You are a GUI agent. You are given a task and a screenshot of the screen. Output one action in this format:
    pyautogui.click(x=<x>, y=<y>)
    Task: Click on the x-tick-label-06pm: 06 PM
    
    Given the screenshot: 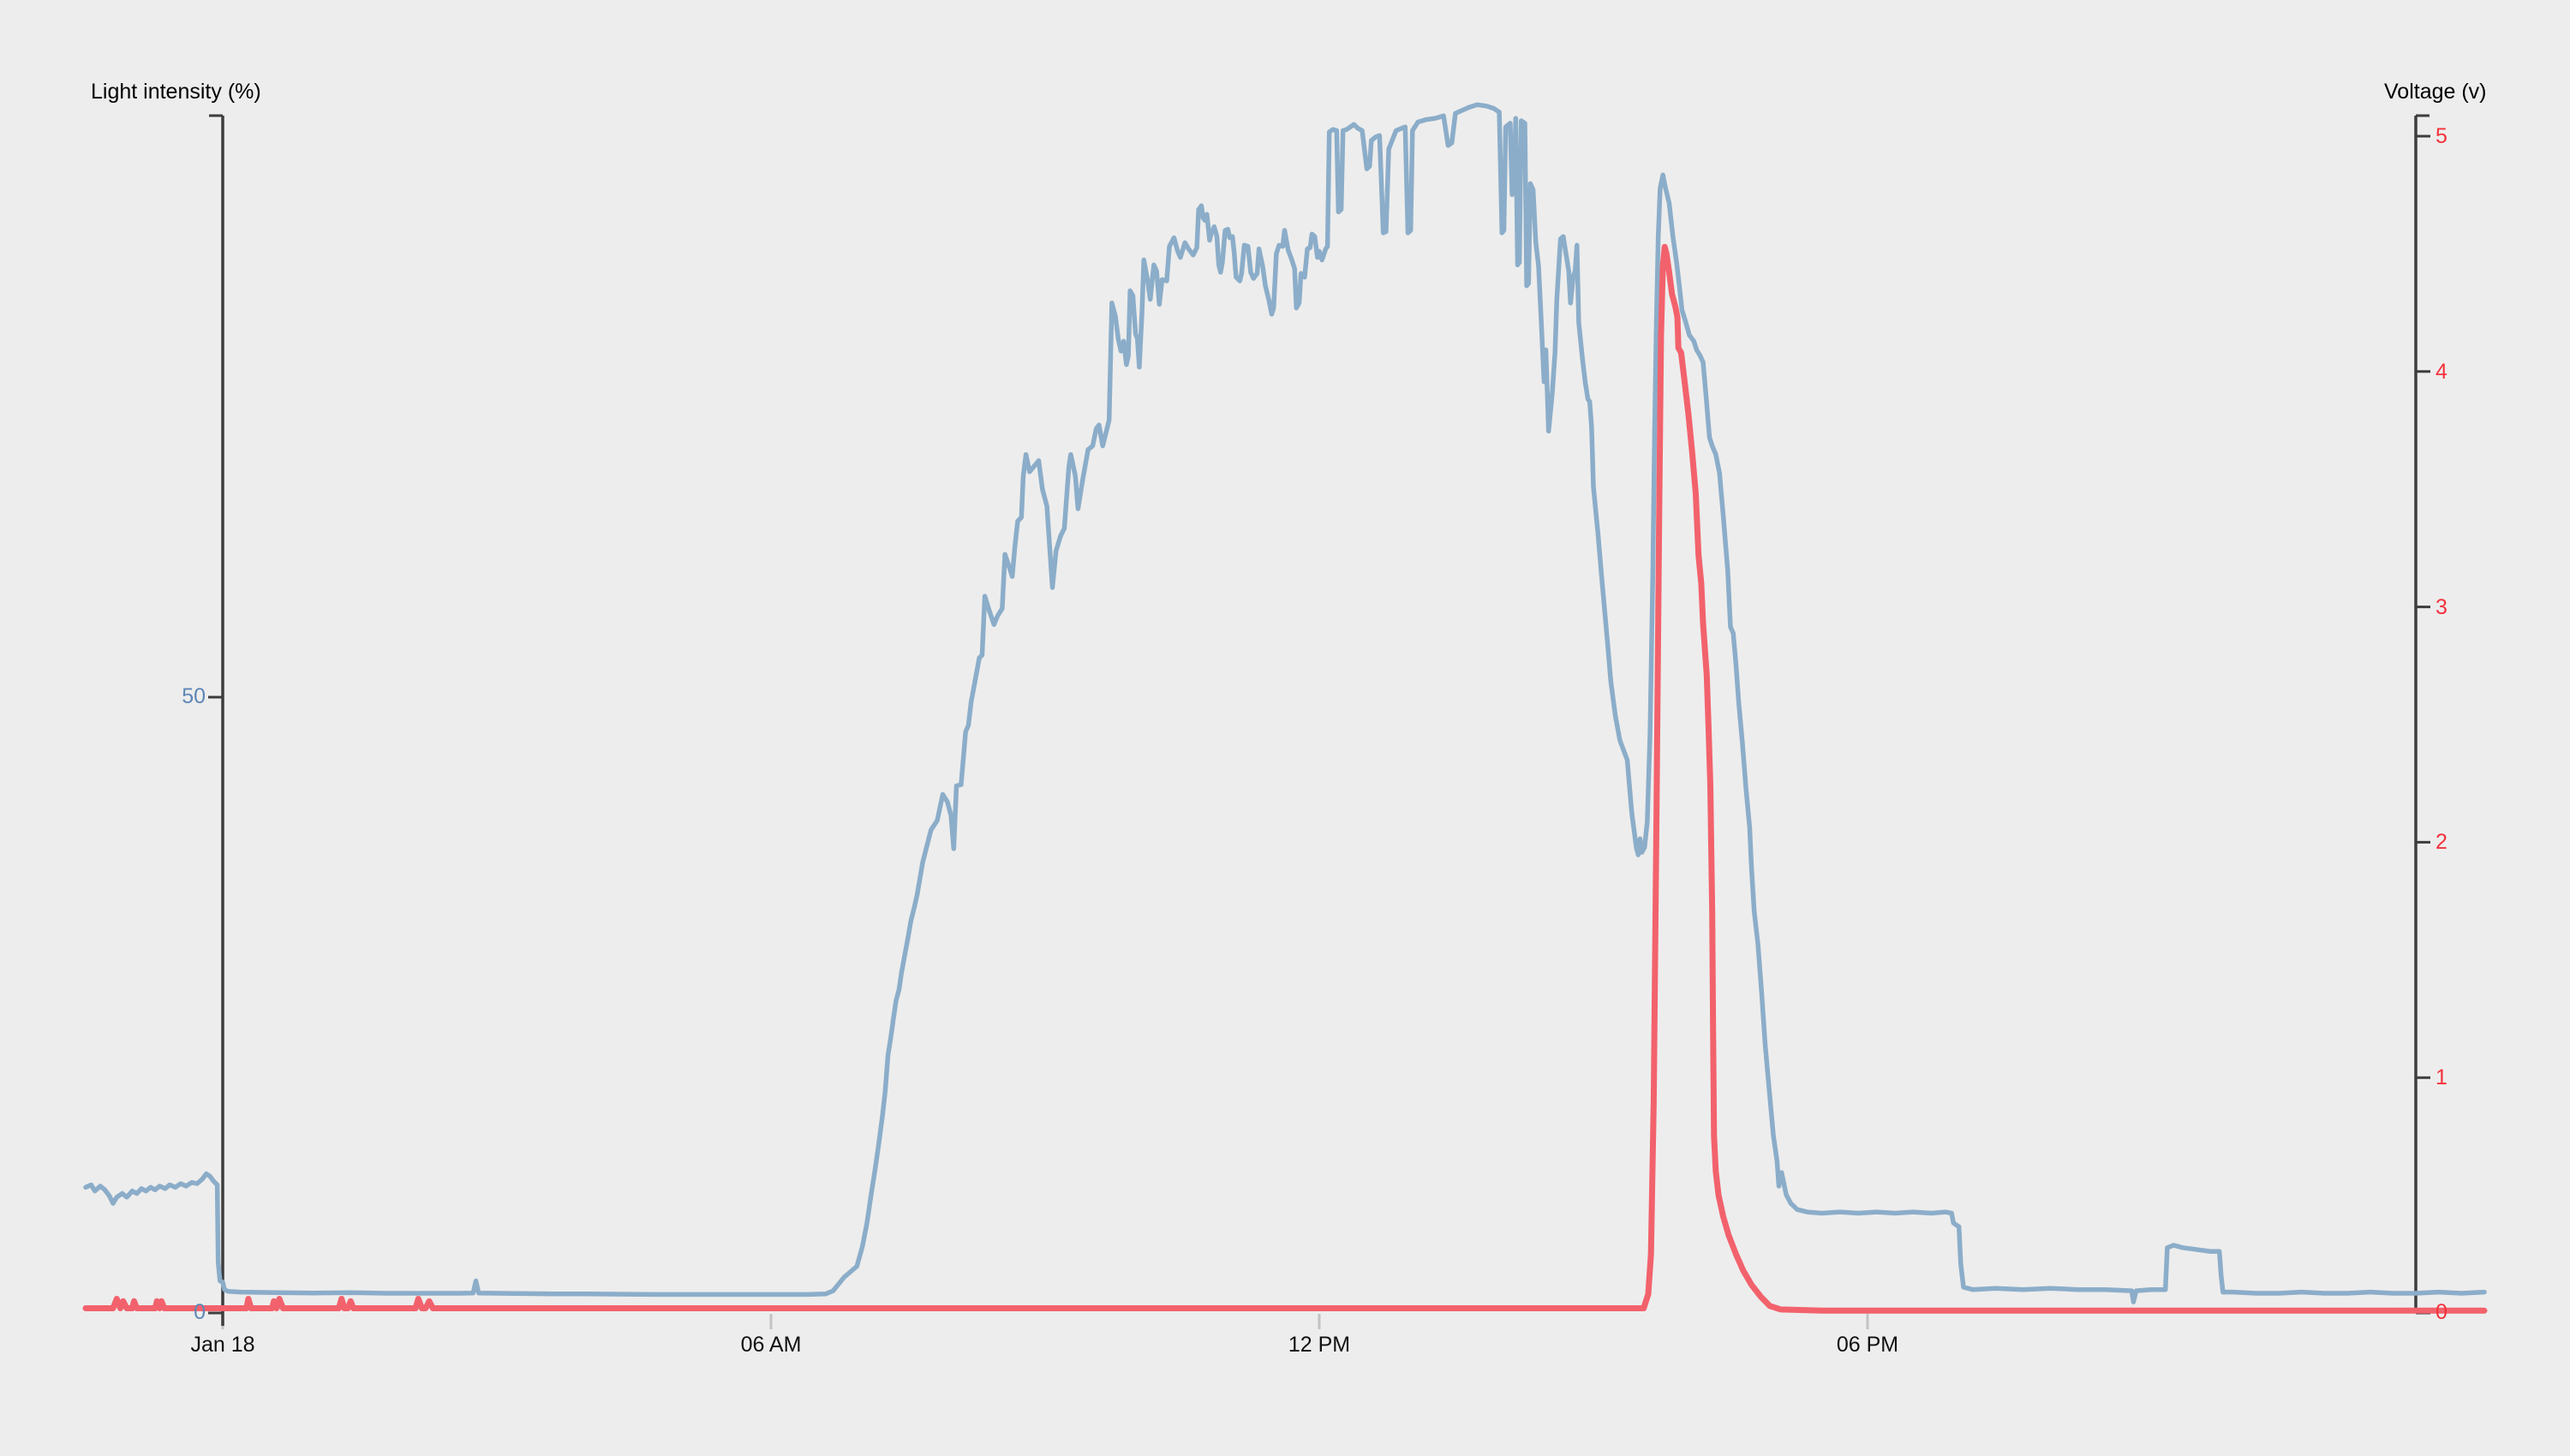 What is the action you would take?
    pyautogui.click(x=1867, y=1345)
    